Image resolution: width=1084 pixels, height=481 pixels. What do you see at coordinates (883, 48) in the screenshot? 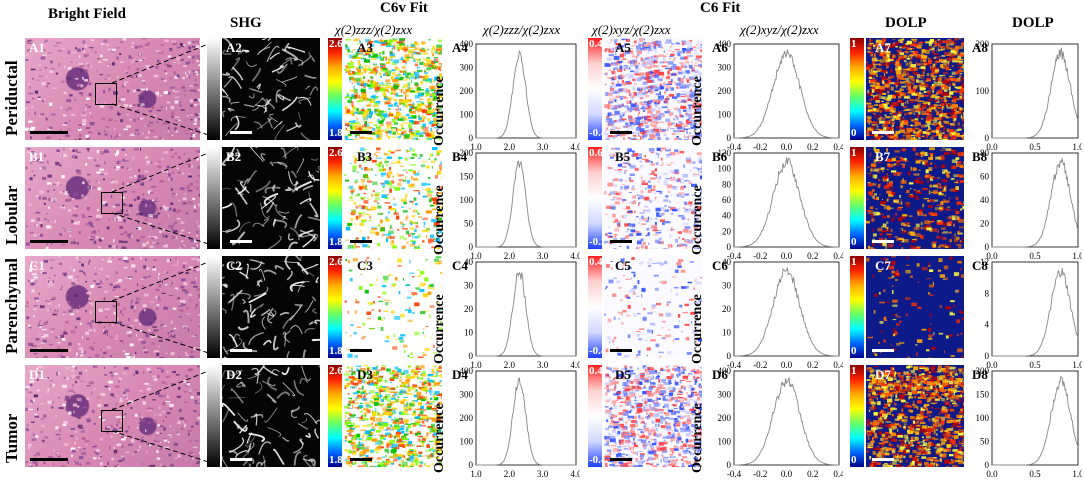
I see `panel-label: A7` at bounding box center [883, 48].